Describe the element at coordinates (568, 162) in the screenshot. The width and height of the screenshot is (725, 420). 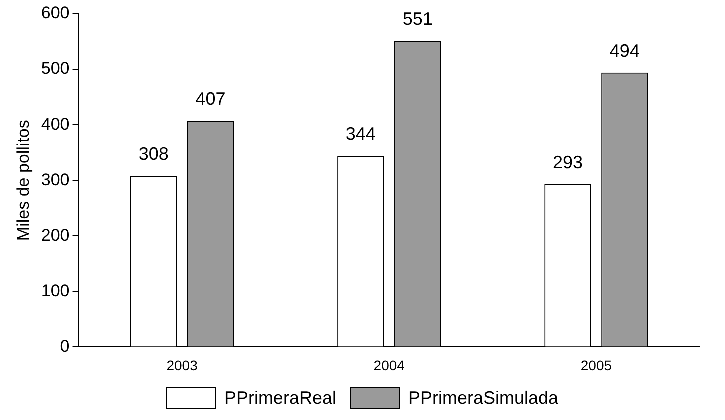
I see `data-label: 293` at that location.